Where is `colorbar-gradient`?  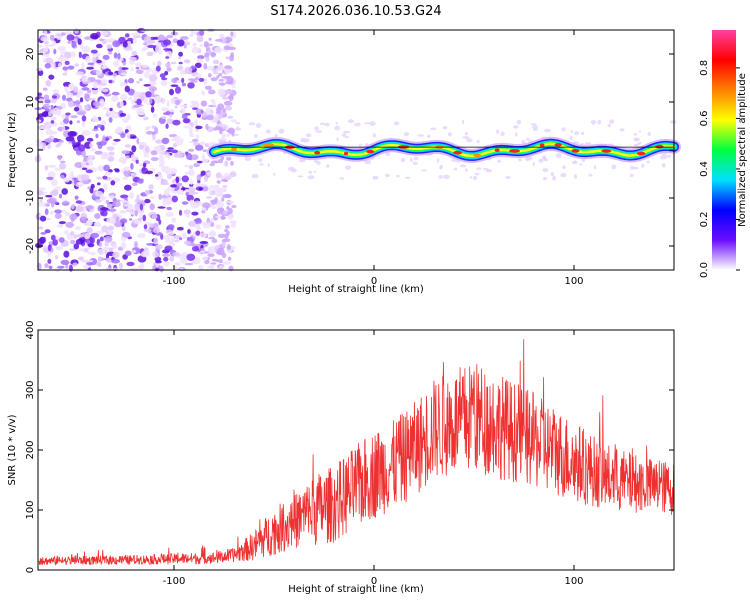
colorbar-gradient is located at coordinates (724, 150).